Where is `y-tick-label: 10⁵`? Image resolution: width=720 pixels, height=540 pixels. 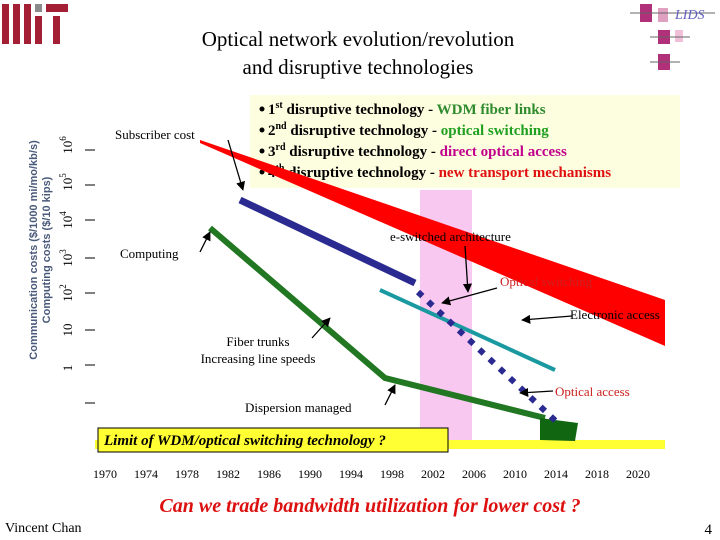
y-tick-label: 10⁵ is located at coordinates (66, 182).